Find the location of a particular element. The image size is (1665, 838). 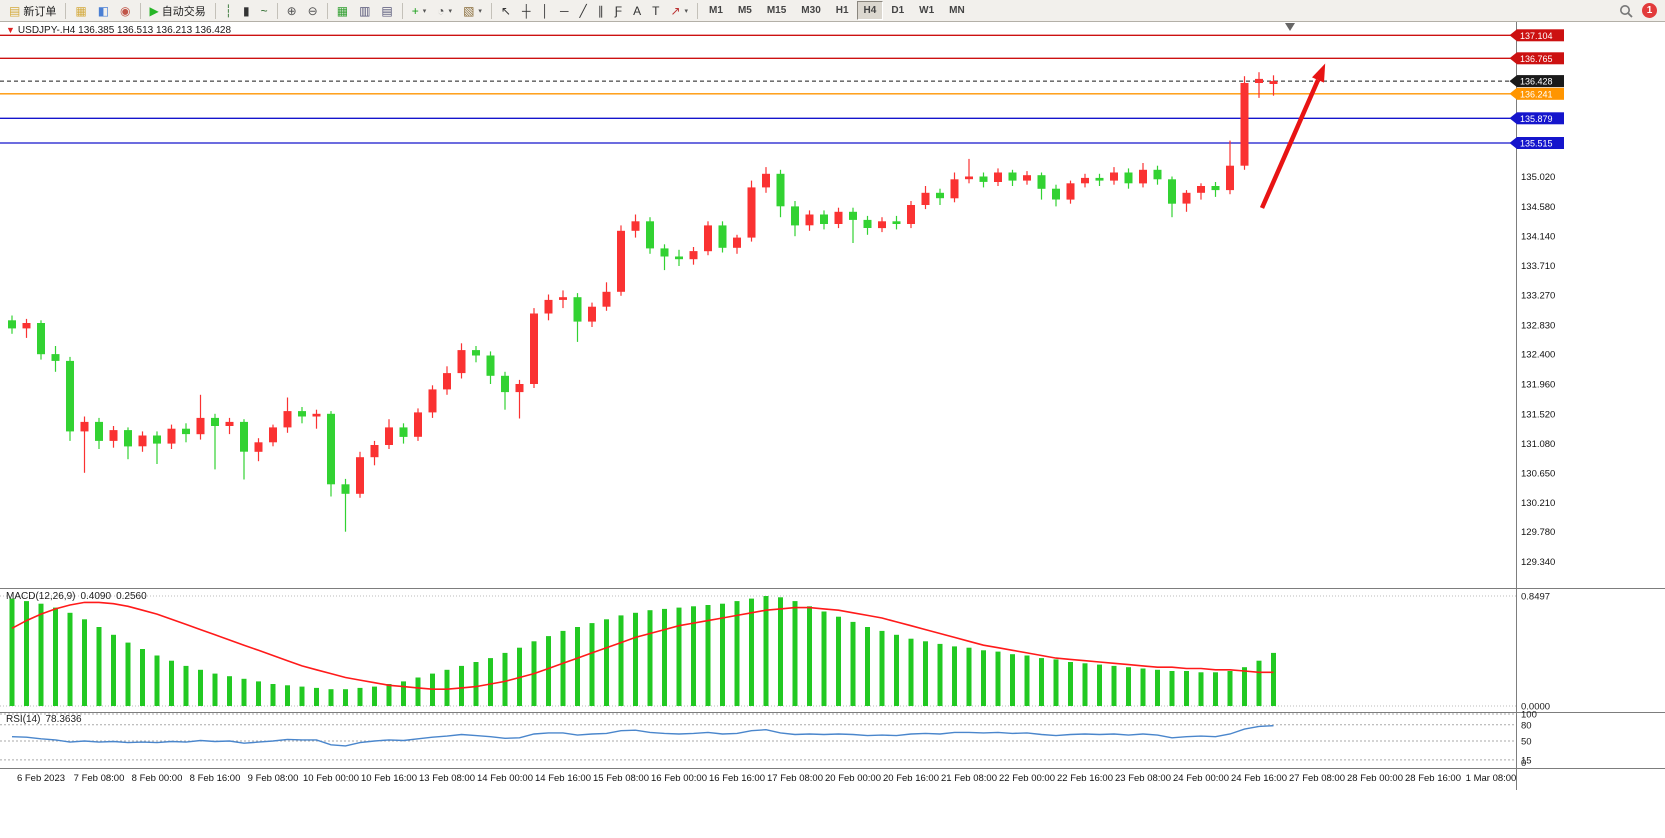

resistance-line-label-box is located at coordinates (1540, 58).